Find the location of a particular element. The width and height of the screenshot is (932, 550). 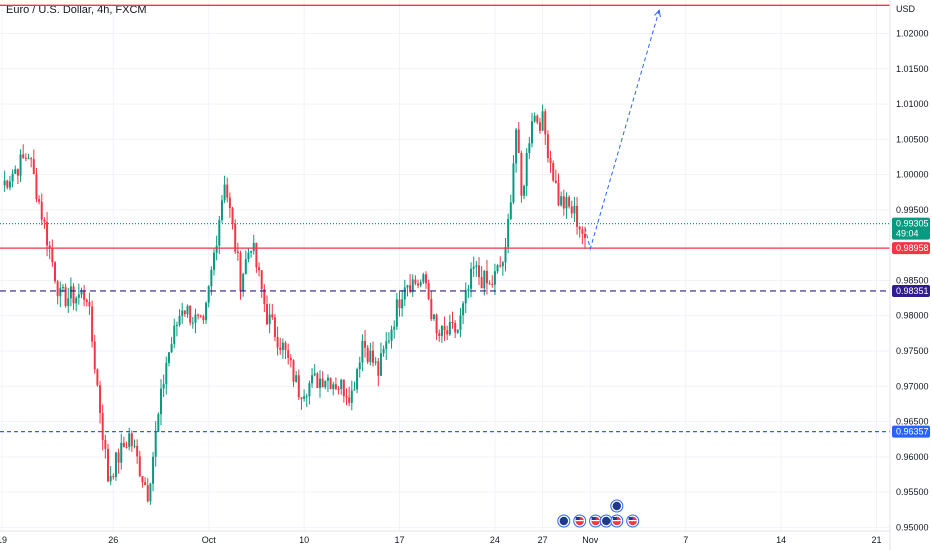

price-tick-label: 1.00000 is located at coordinates (912, 175).